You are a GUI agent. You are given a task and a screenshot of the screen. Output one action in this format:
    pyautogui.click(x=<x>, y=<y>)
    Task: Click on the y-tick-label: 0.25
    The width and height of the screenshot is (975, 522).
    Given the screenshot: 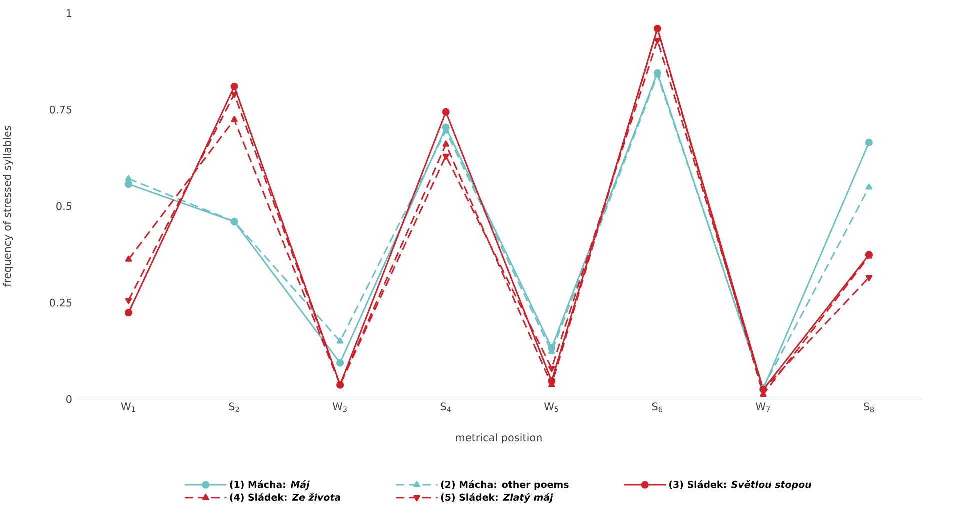 What is the action you would take?
    pyautogui.click(x=61, y=302)
    